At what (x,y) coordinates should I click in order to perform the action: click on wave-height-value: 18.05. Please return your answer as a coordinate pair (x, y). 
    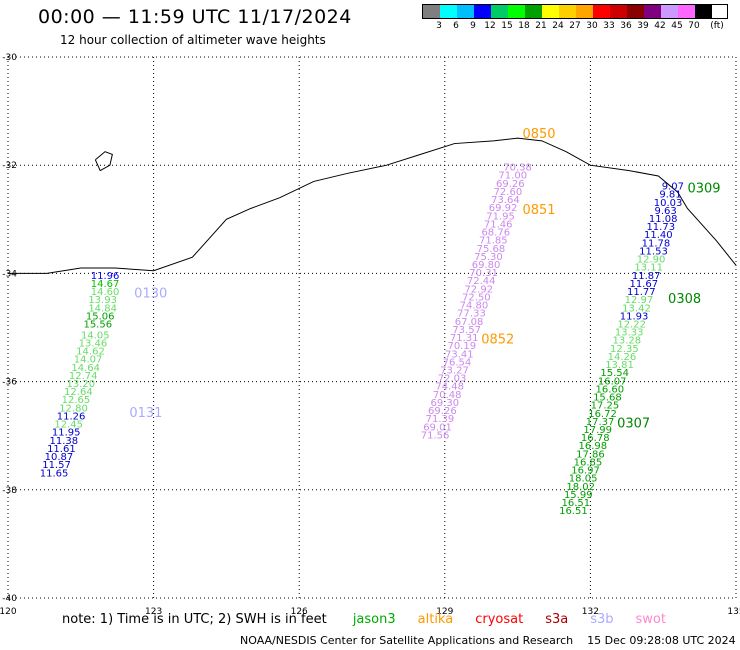
    Looking at the image, I should click on (583, 479).